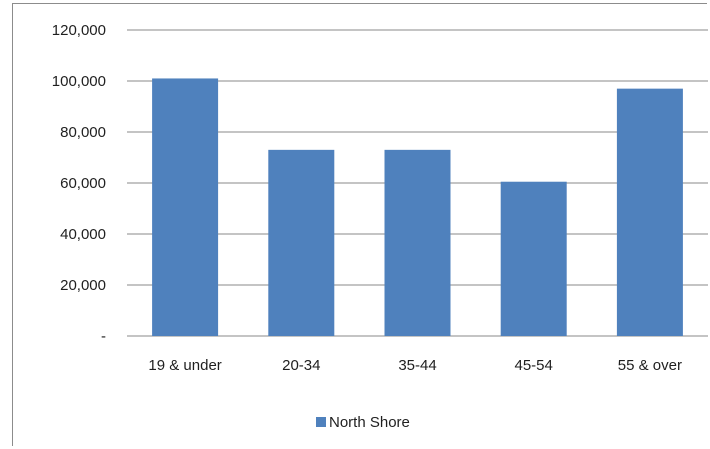  I want to click on y-tick-label: 40,000, so click(83, 234).